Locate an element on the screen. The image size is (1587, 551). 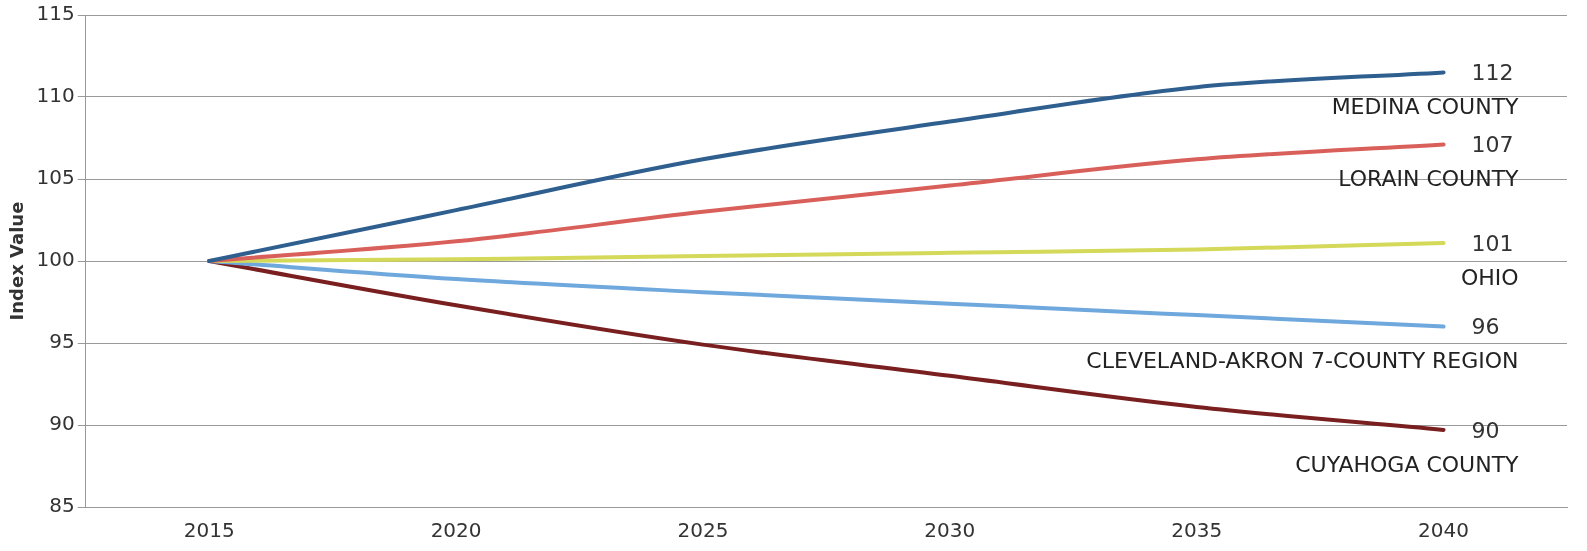
x-tick-label: 2025 is located at coordinates (703, 530).